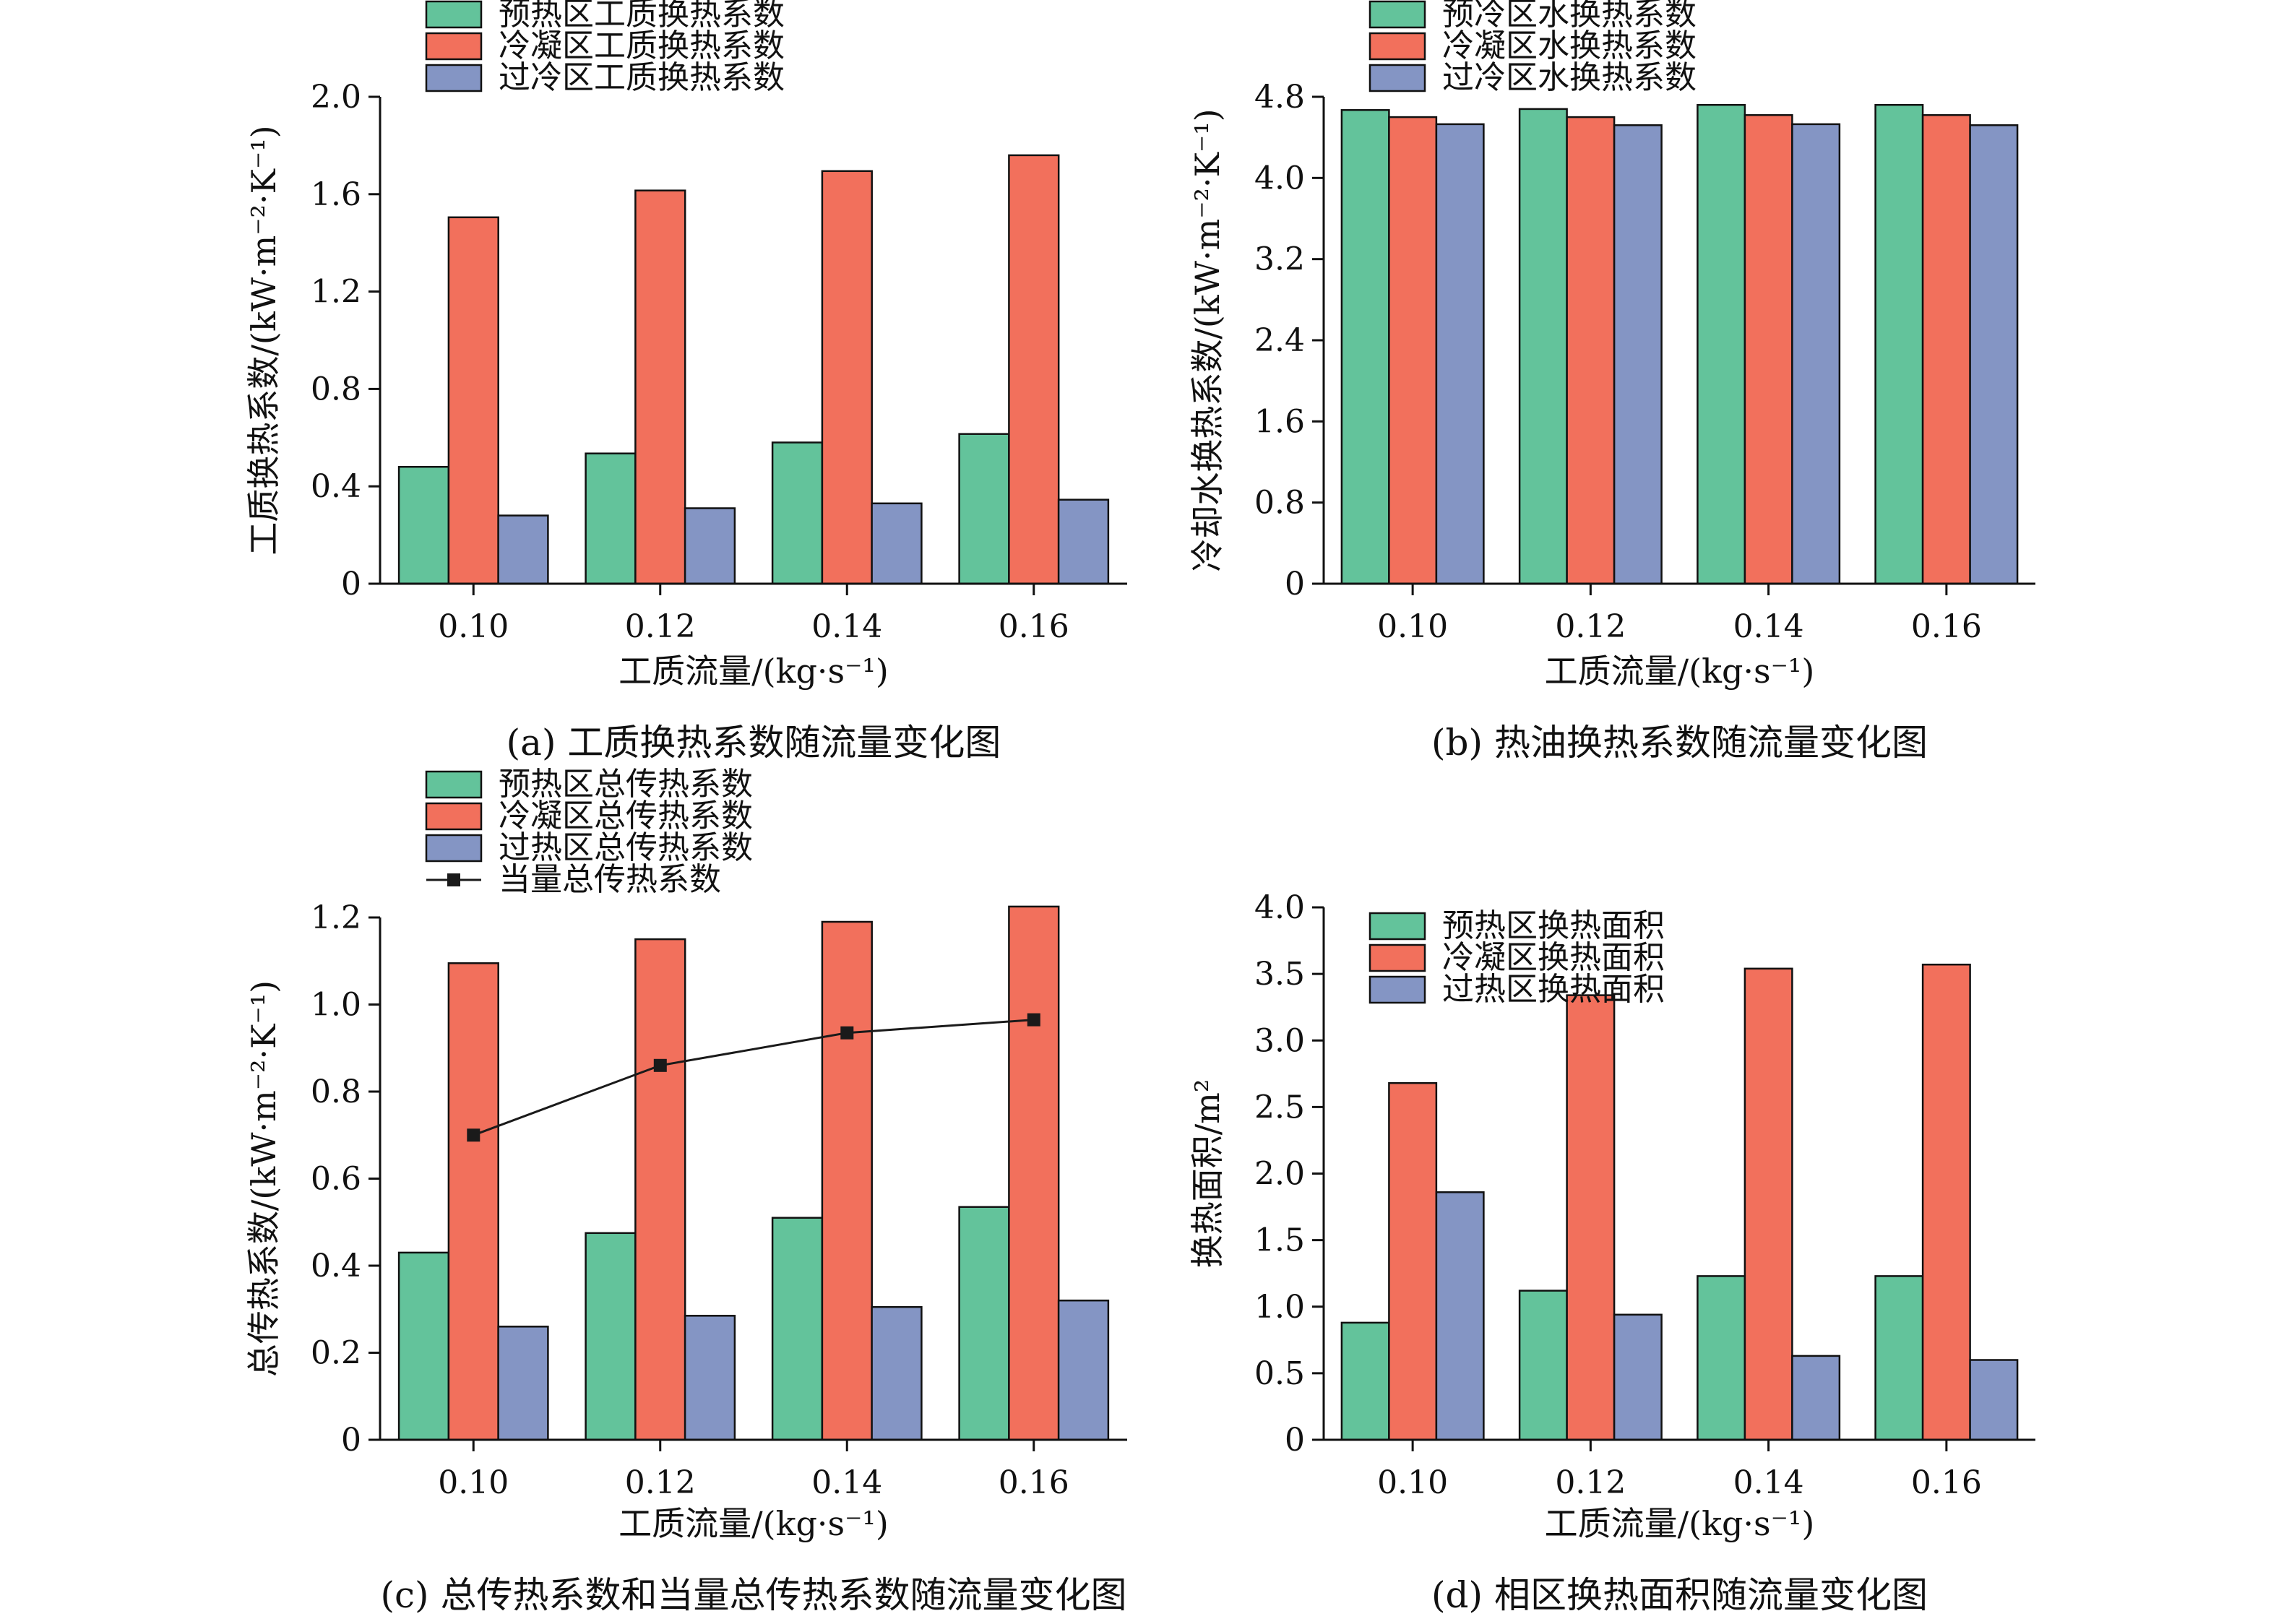  What do you see at coordinates (336, 194) in the screenshot?
I see `y-tick-label-a: 1.6` at bounding box center [336, 194].